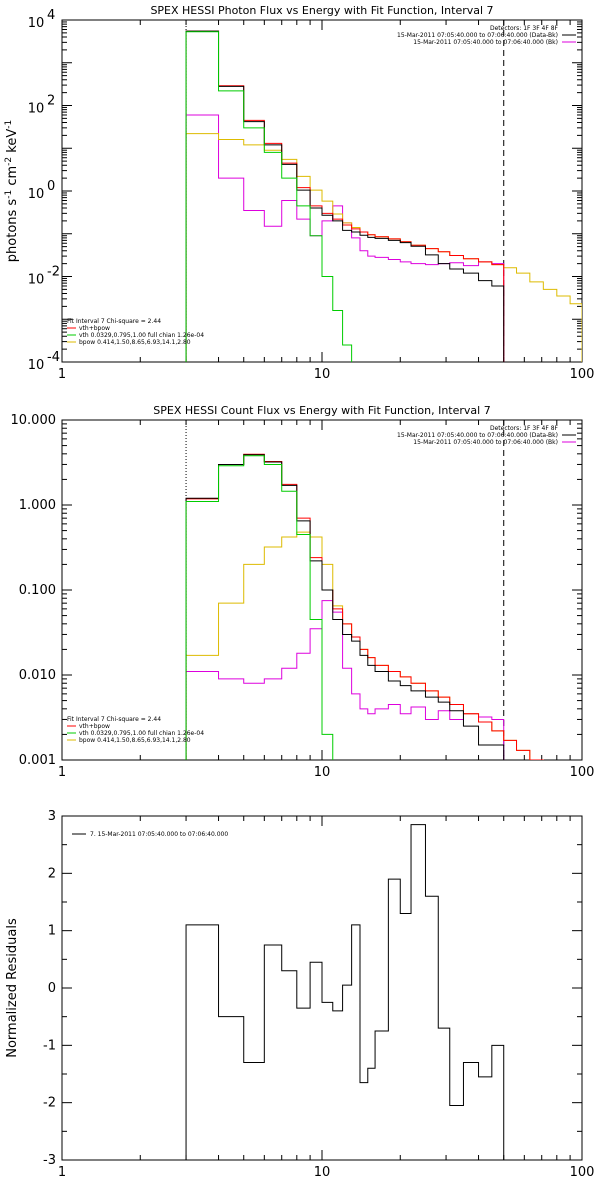 This screenshot has height=1200, width=600. What do you see at coordinates (52, 873) in the screenshot?
I see `y-tick-label: 2` at bounding box center [52, 873].